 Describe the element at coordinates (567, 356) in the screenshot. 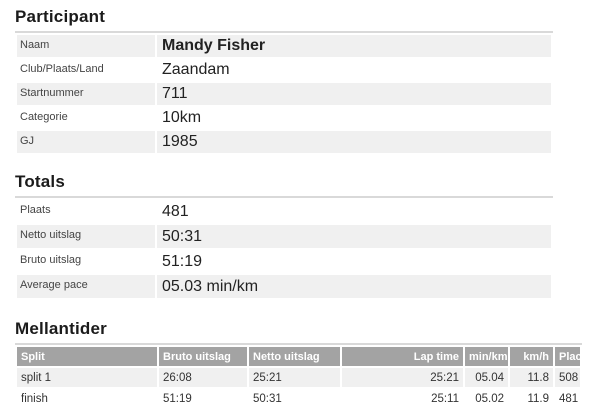

I see `column-header-place: Place` at that location.